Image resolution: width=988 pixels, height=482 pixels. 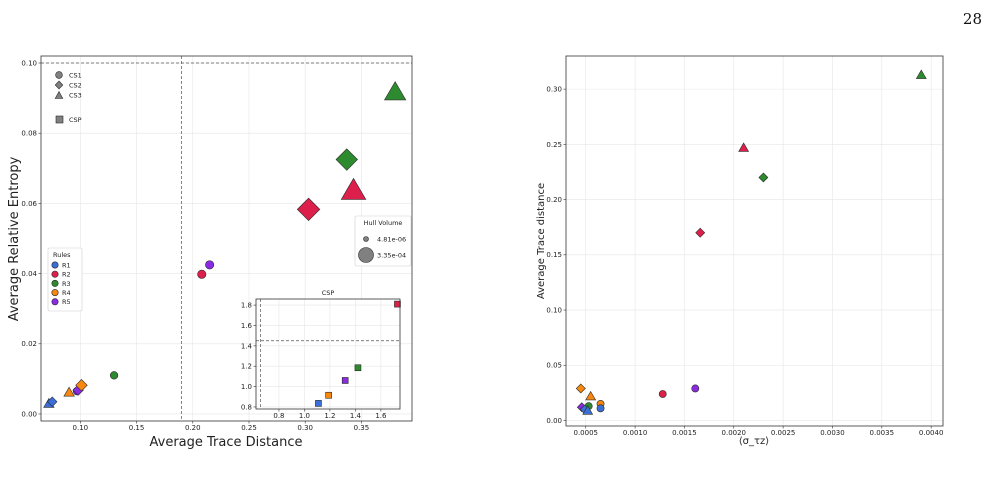 I want to click on inset-point-r2-square, so click(x=397, y=304).